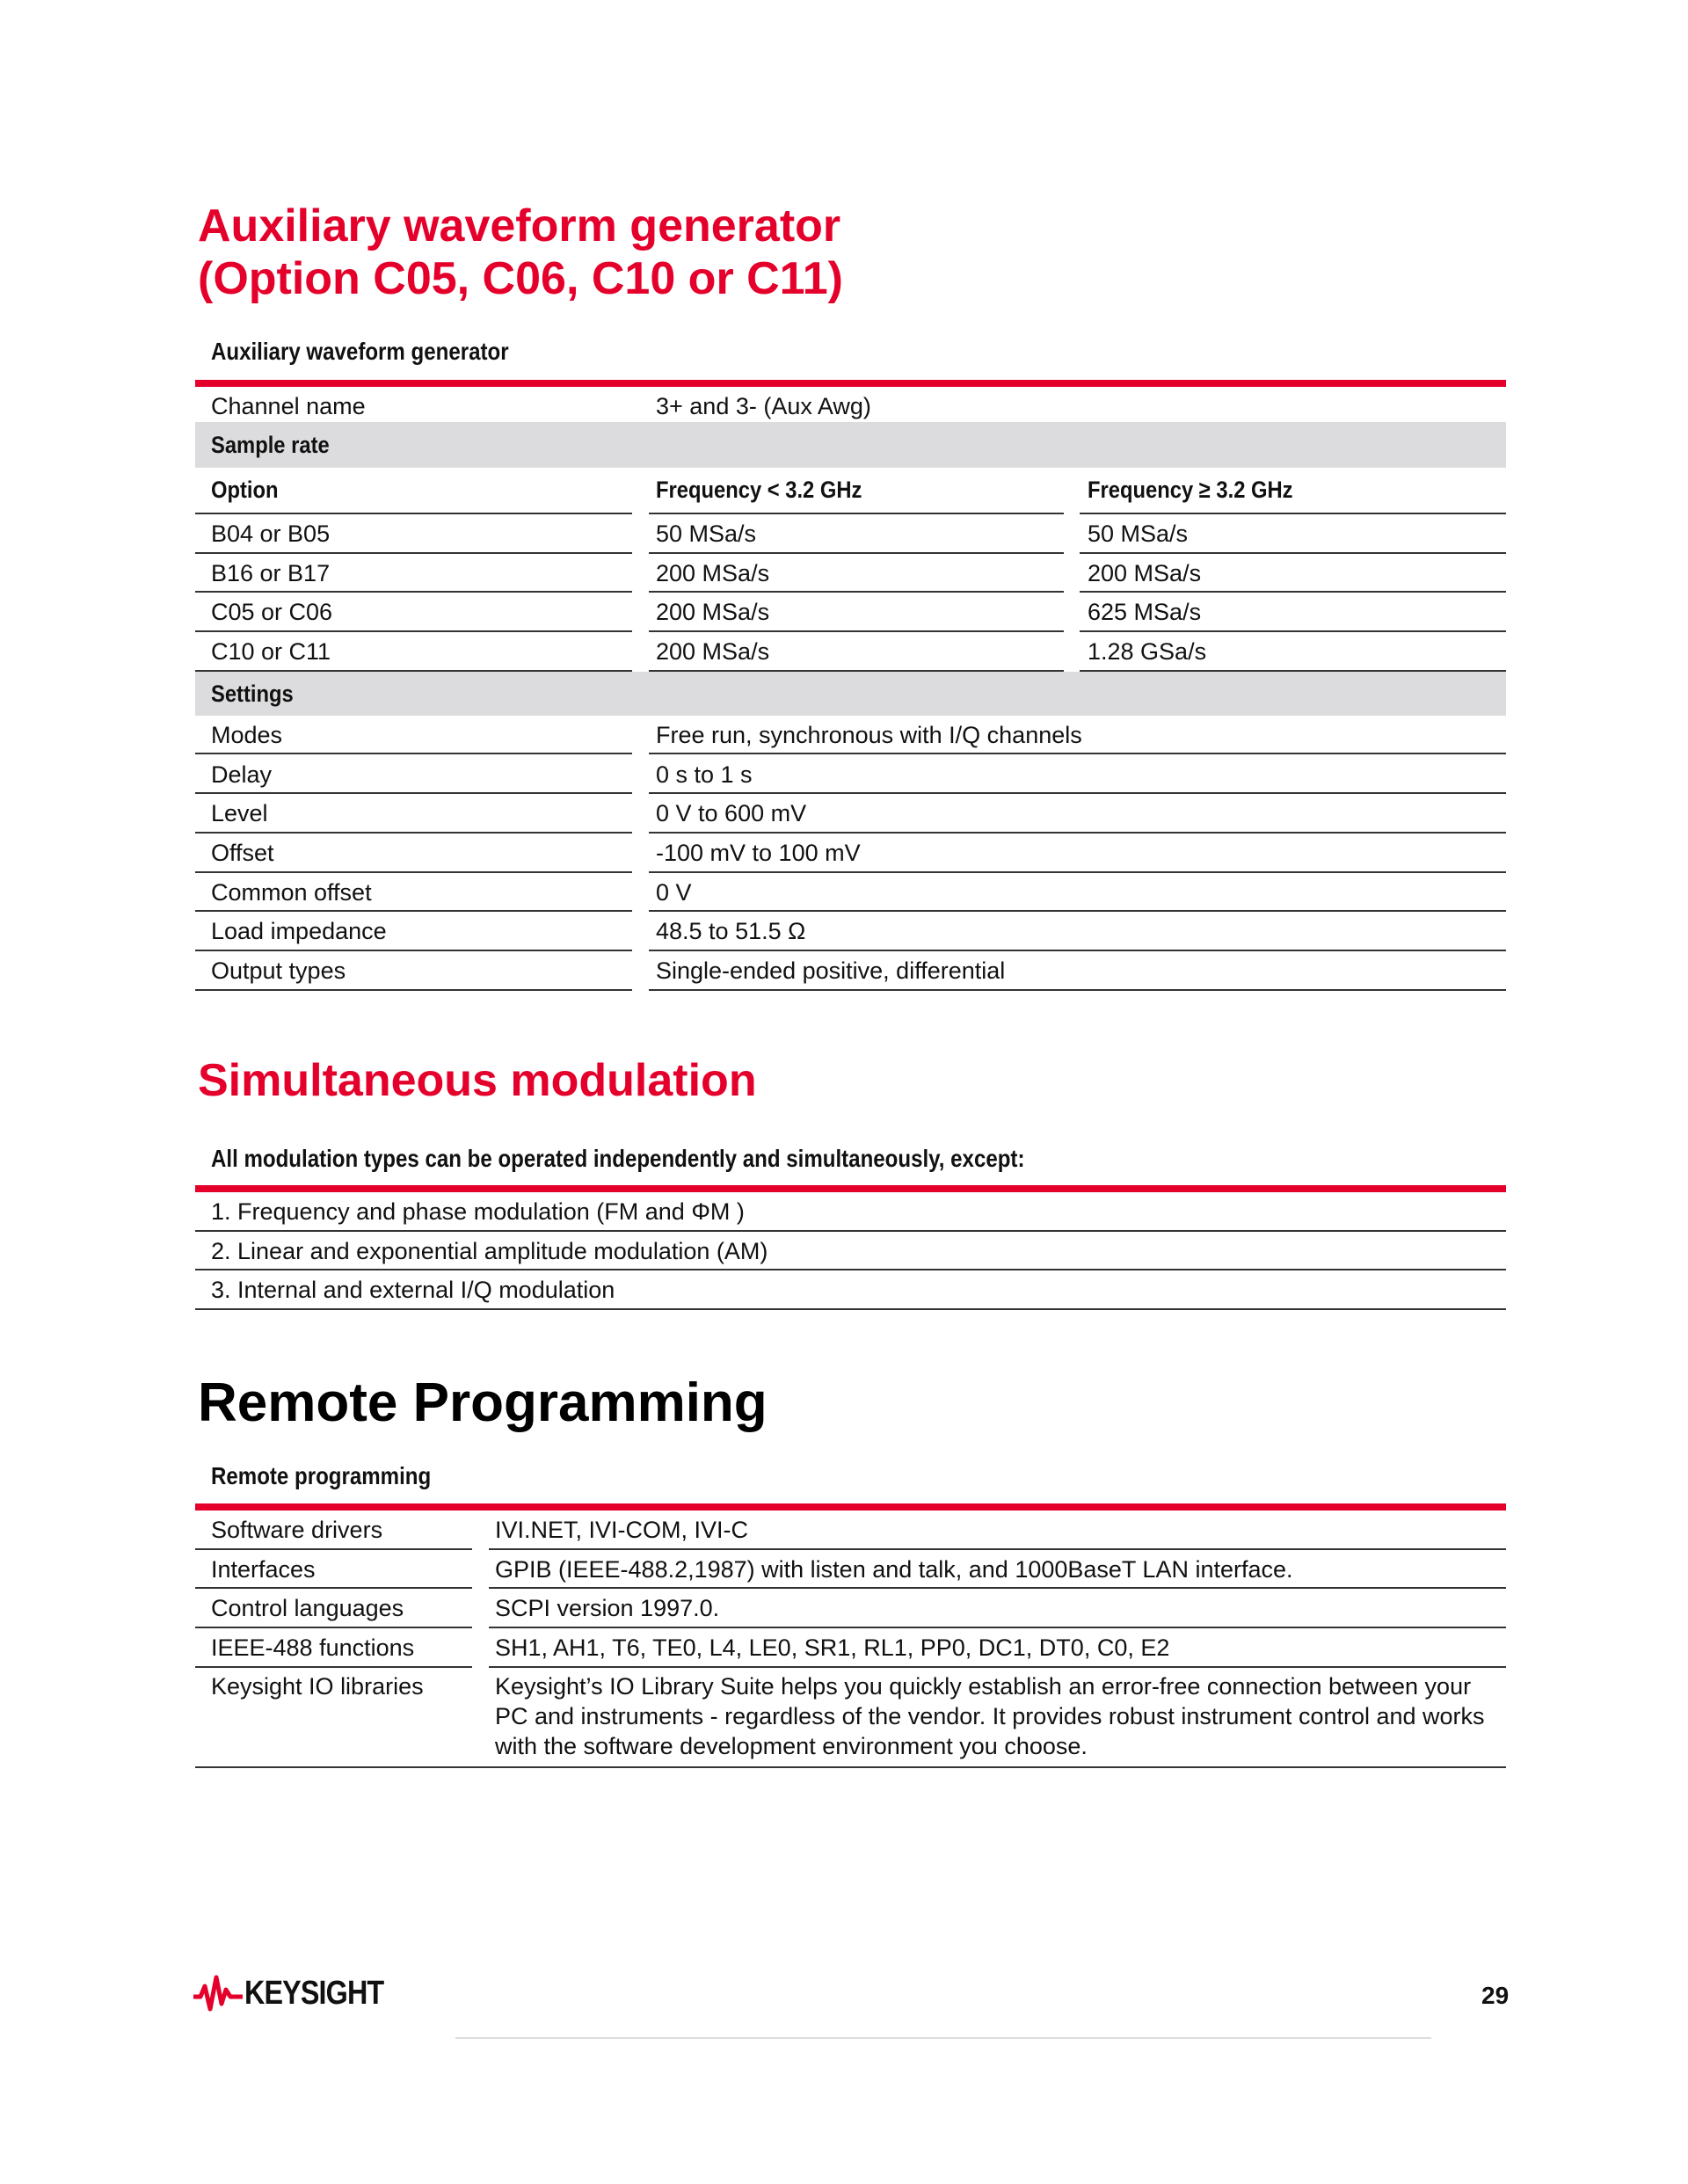 The image size is (1688, 2184). What do you see at coordinates (314, 1993) in the screenshot?
I see `logo-text: KEYSIGHT` at bounding box center [314, 1993].